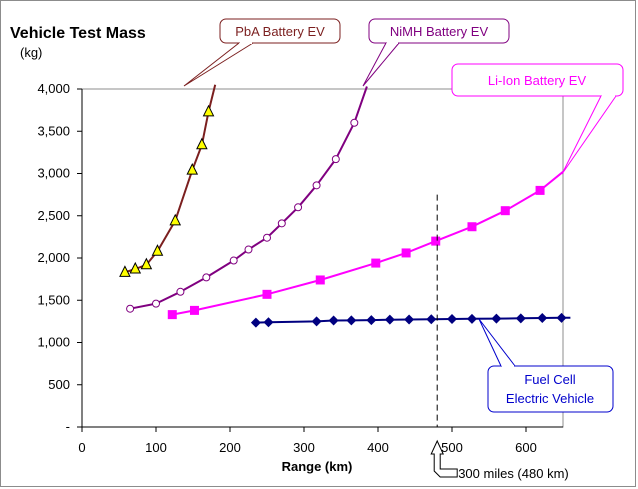 The image size is (638, 489). I want to click on y-tick-label: 2,500, so click(53, 215).